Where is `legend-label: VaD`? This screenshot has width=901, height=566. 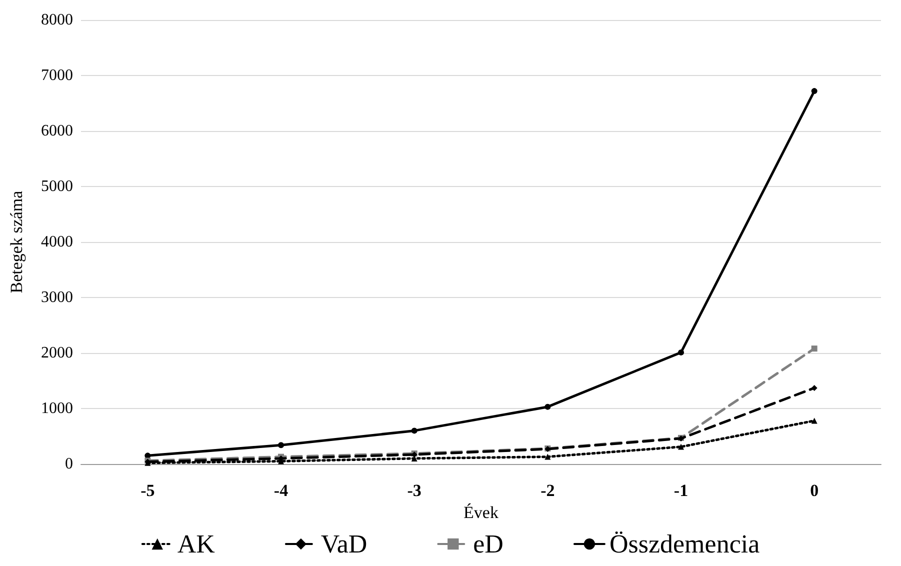 legend-label: VaD is located at coordinates (344, 544).